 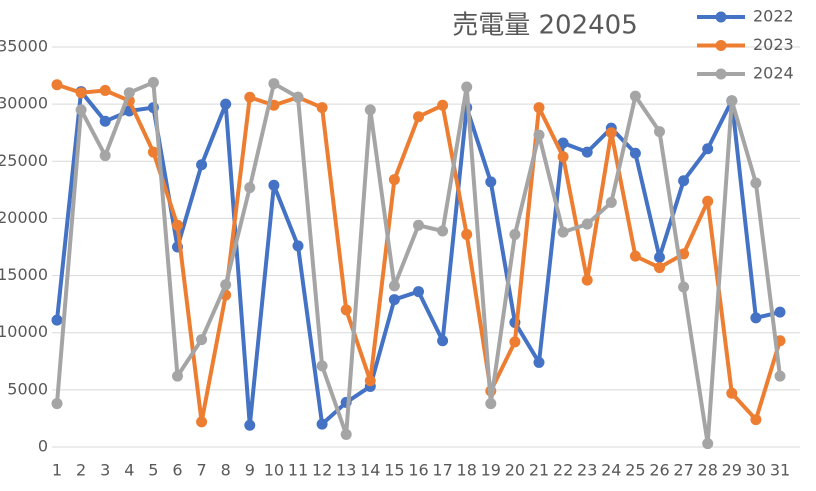 What do you see at coordinates (635, 470) in the screenshot?
I see `x-tick-label: 25` at bounding box center [635, 470].